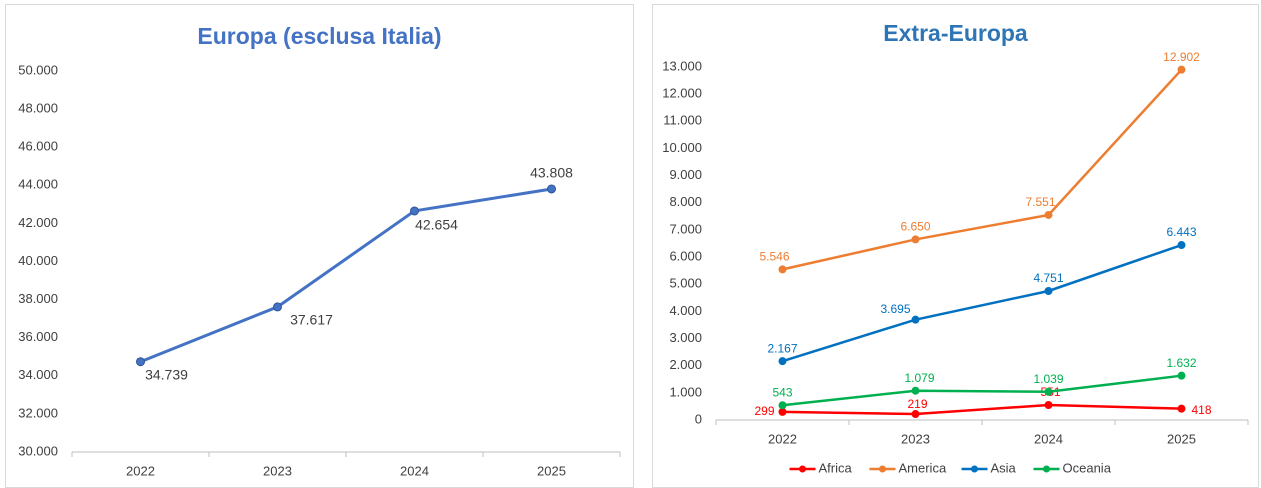  What do you see at coordinates (311, 320) in the screenshot?
I see `data-label: 37.617` at bounding box center [311, 320].